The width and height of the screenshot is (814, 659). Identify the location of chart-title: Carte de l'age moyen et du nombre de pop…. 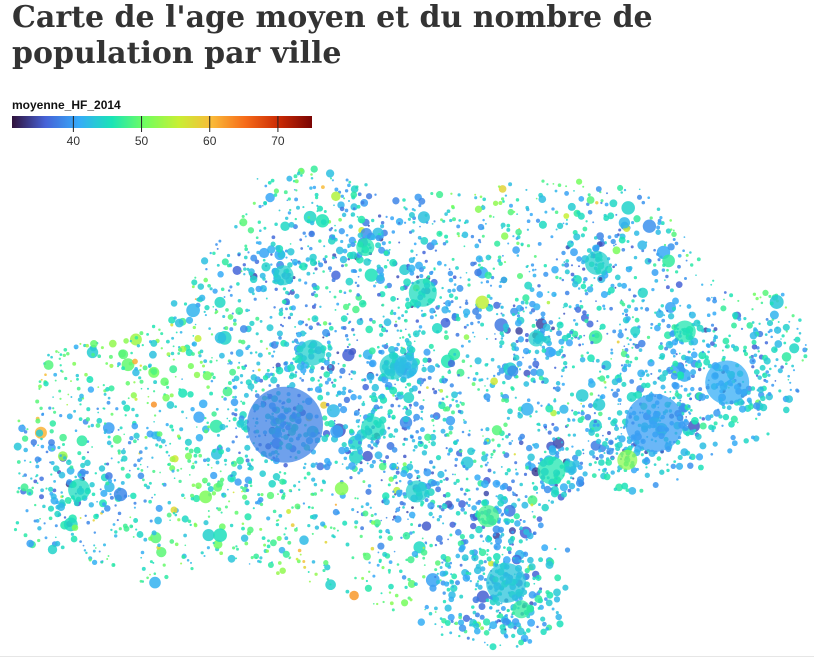
(332, 35).